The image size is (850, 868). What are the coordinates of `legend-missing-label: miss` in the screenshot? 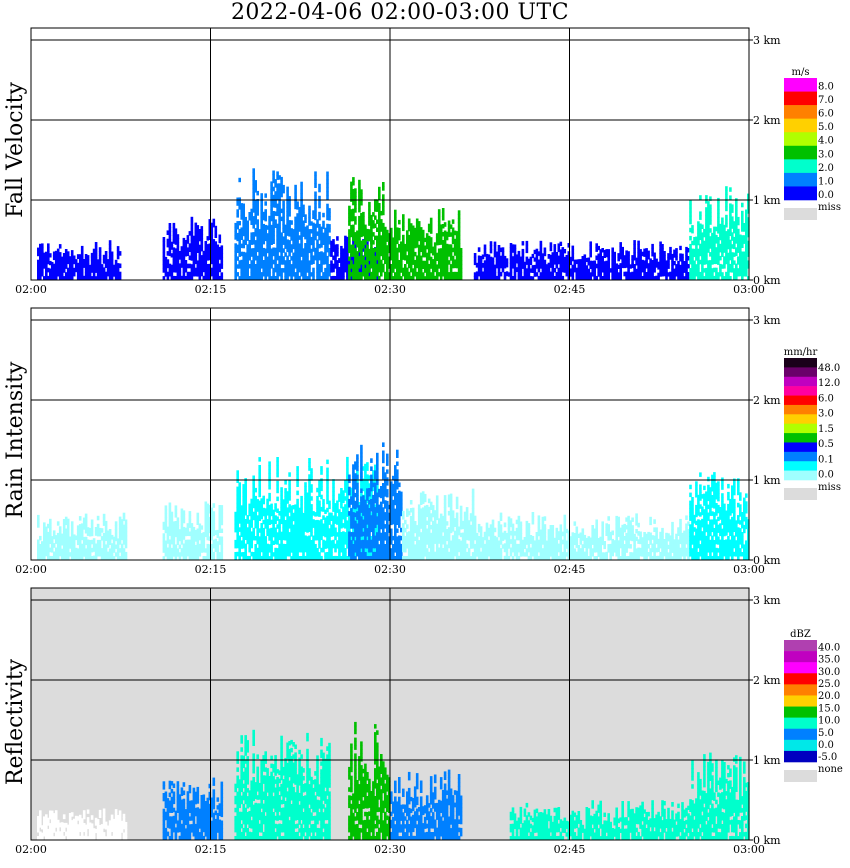 It's located at (829, 207).